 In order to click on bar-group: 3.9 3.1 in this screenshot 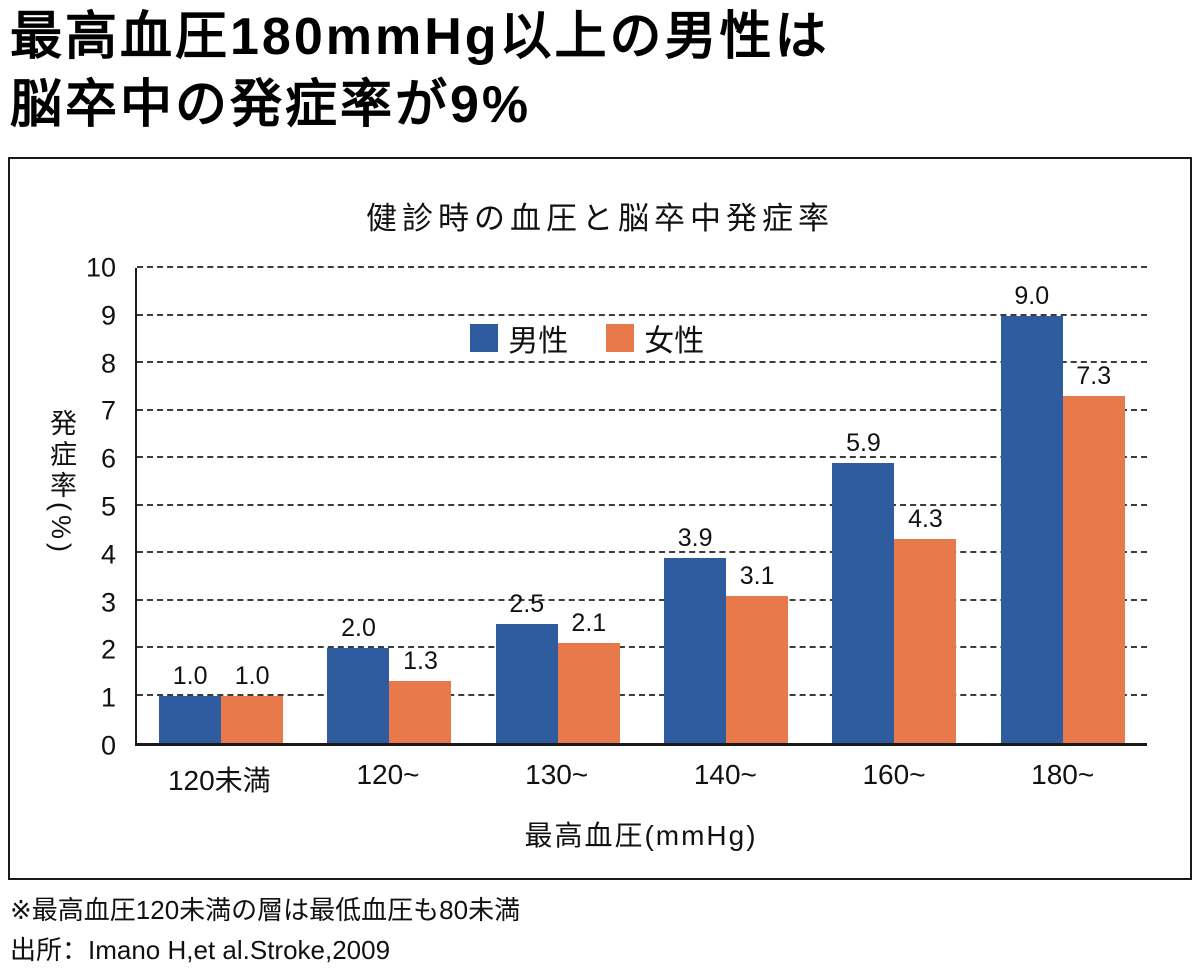, I will do `click(726, 505)`.